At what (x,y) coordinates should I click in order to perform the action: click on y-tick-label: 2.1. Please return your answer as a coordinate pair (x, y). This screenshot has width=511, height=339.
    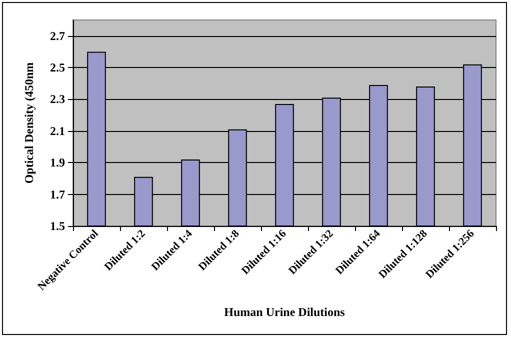
    Looking at the image, I should click on (57, 131).